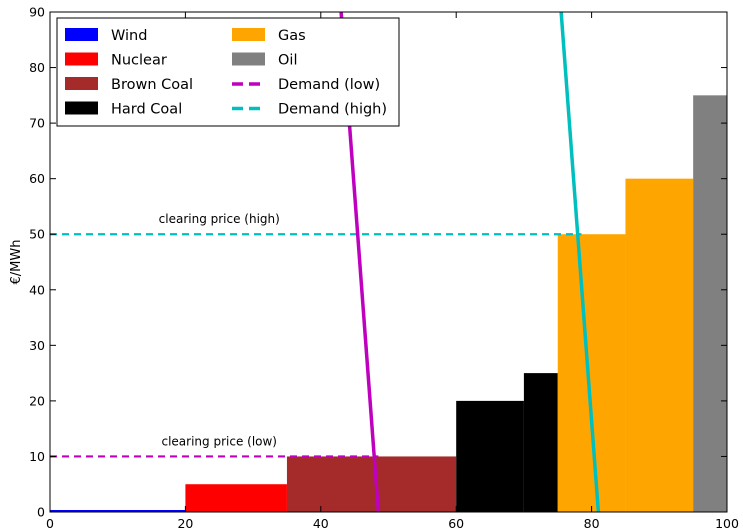  Describe the element at coordinates (37, 234) in the screenshot. I see `y-tick-label: 50` at that location.